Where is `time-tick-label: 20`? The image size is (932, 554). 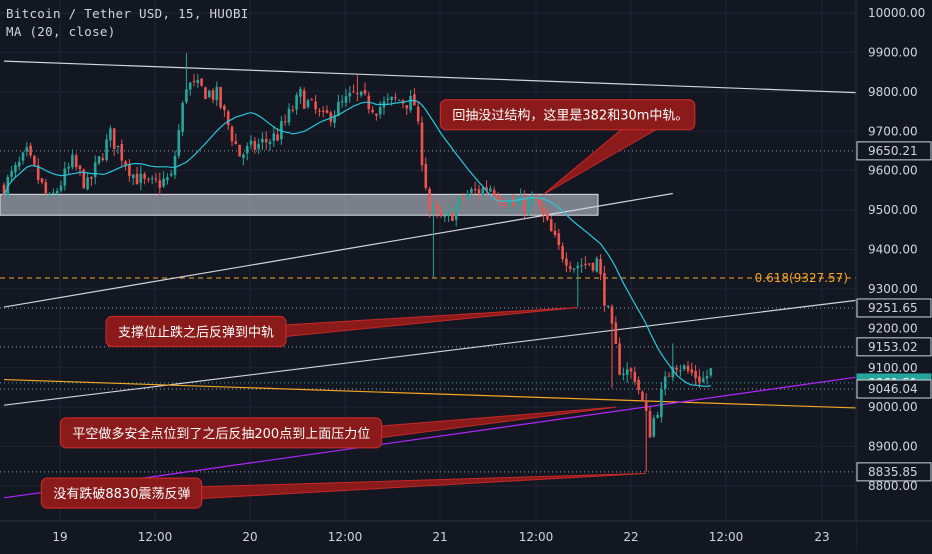
time-tick-label: 20 is located at coordinates (249, 537).